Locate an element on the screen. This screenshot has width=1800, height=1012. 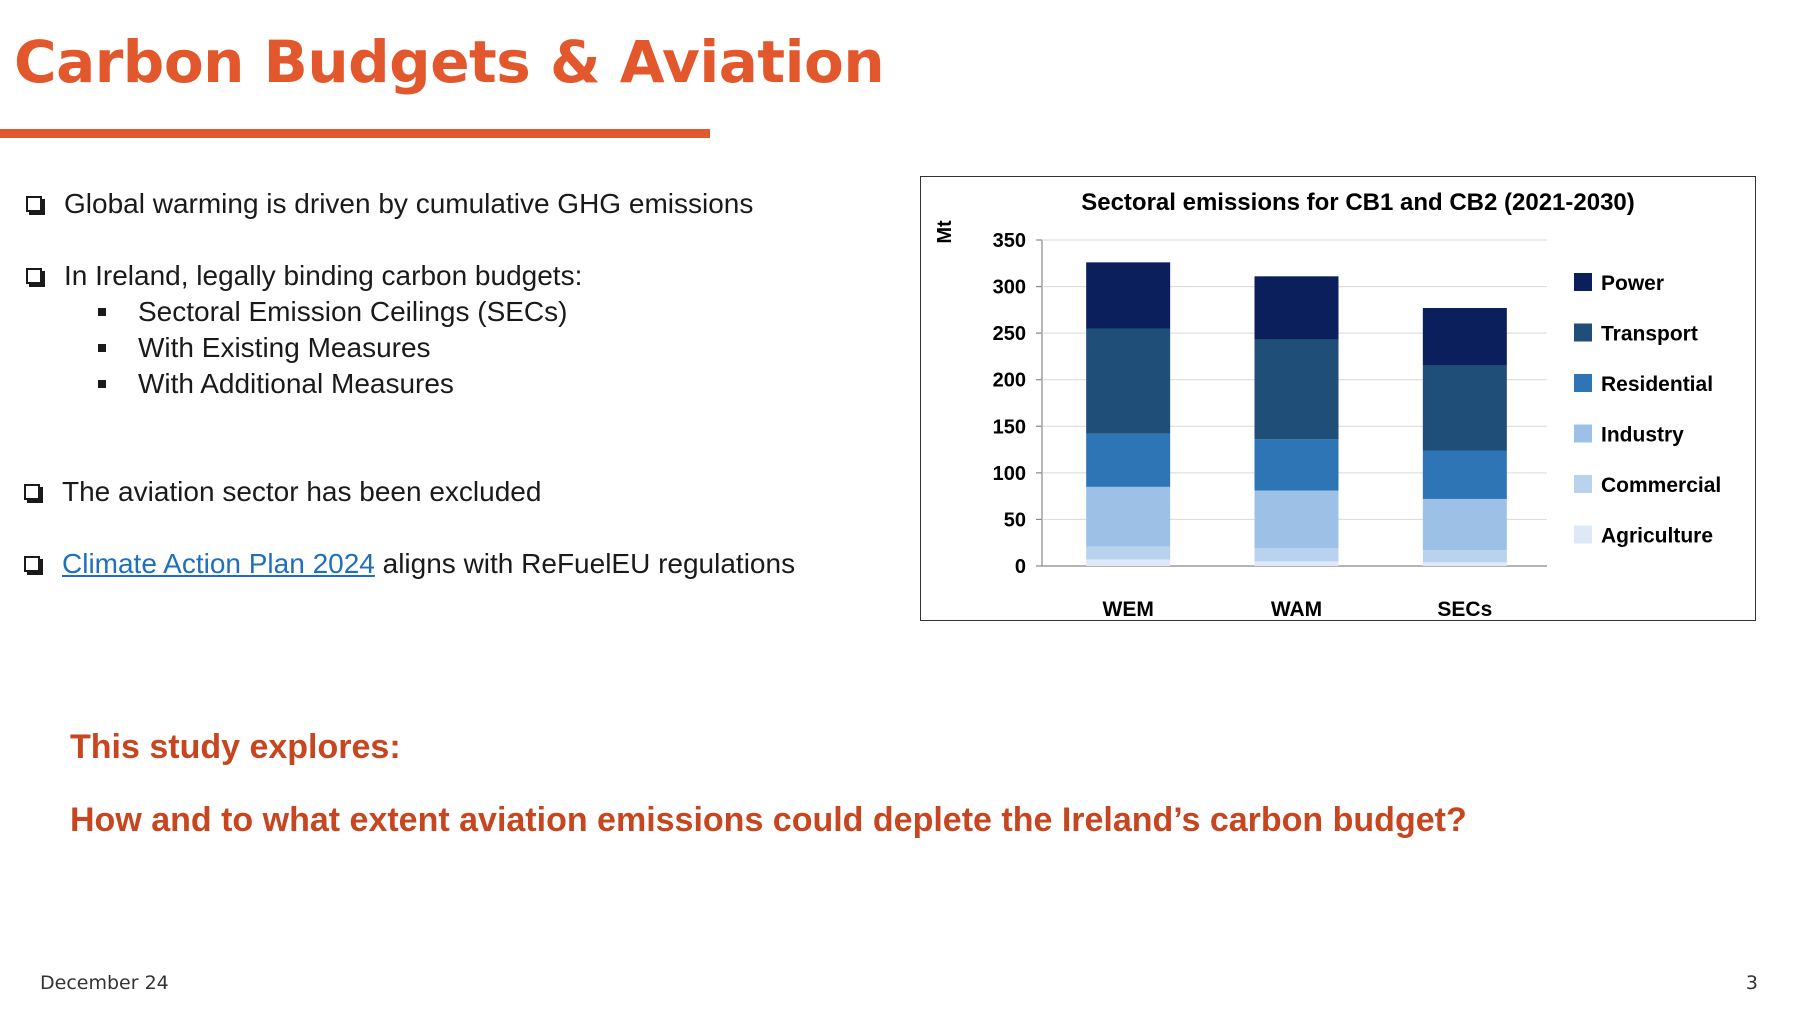
bar-segment-transport-secs is located at coordinates (1464, 408).